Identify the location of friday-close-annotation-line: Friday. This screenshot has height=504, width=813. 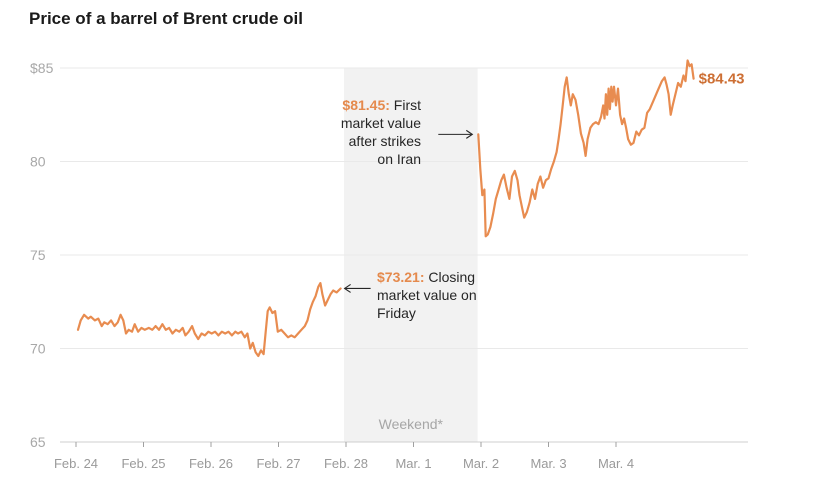
(396, 313).